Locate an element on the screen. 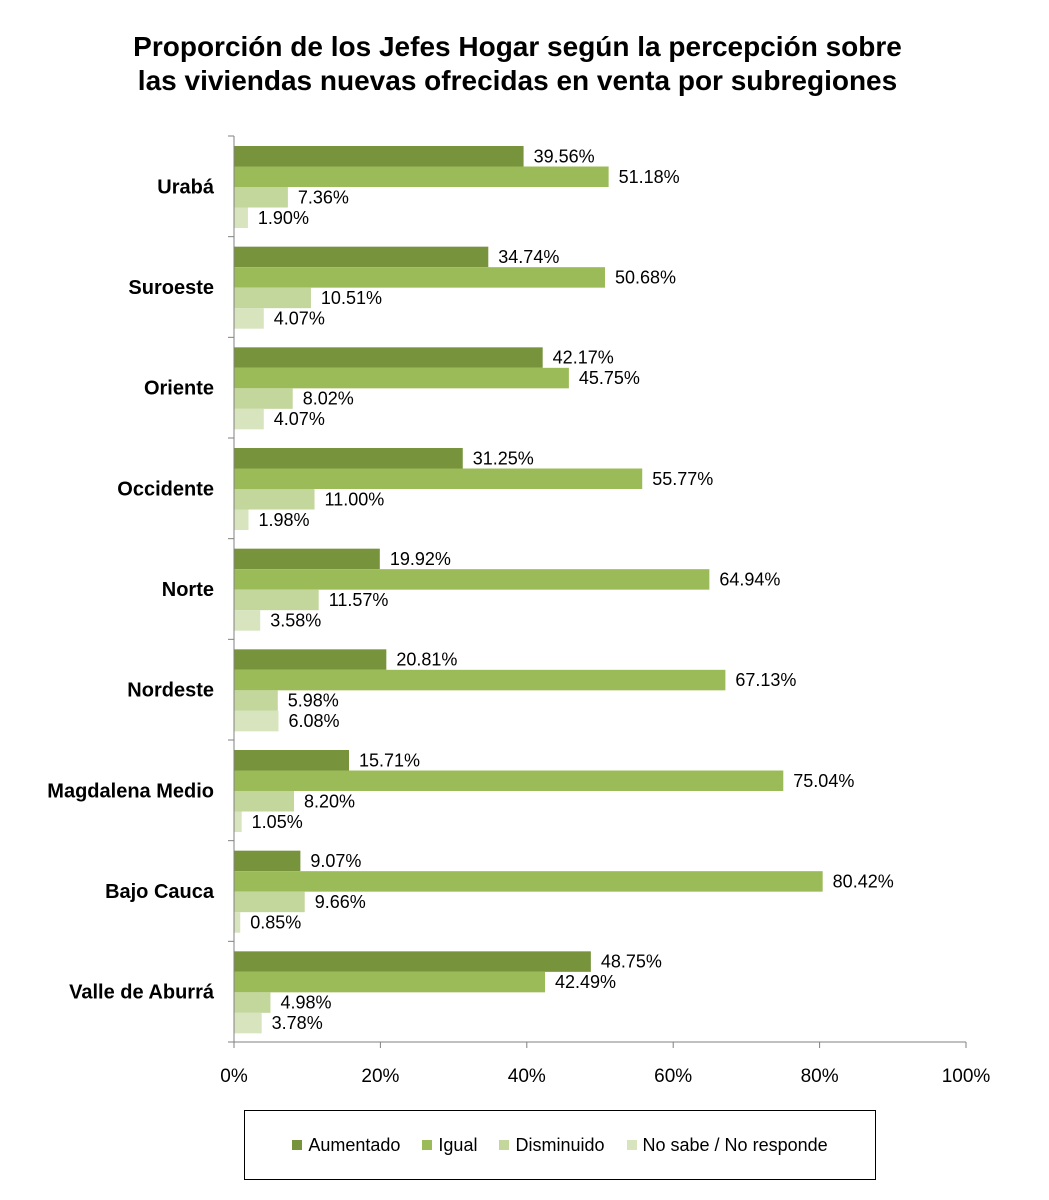 The height and width of the screenshot is (1200, 1049). legend-label-disminuido: Disminuido is located at coordinates (560, 1144).